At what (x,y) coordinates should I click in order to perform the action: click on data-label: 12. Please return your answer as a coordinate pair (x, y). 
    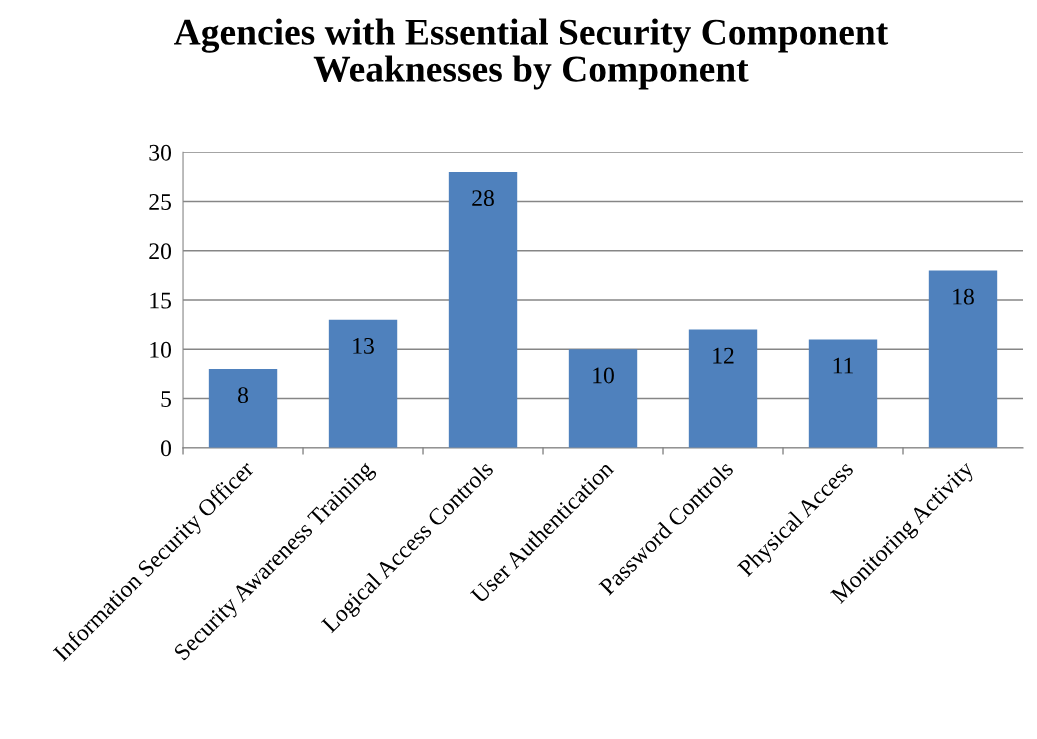
    Looking at the image, I should click on (723, 355).